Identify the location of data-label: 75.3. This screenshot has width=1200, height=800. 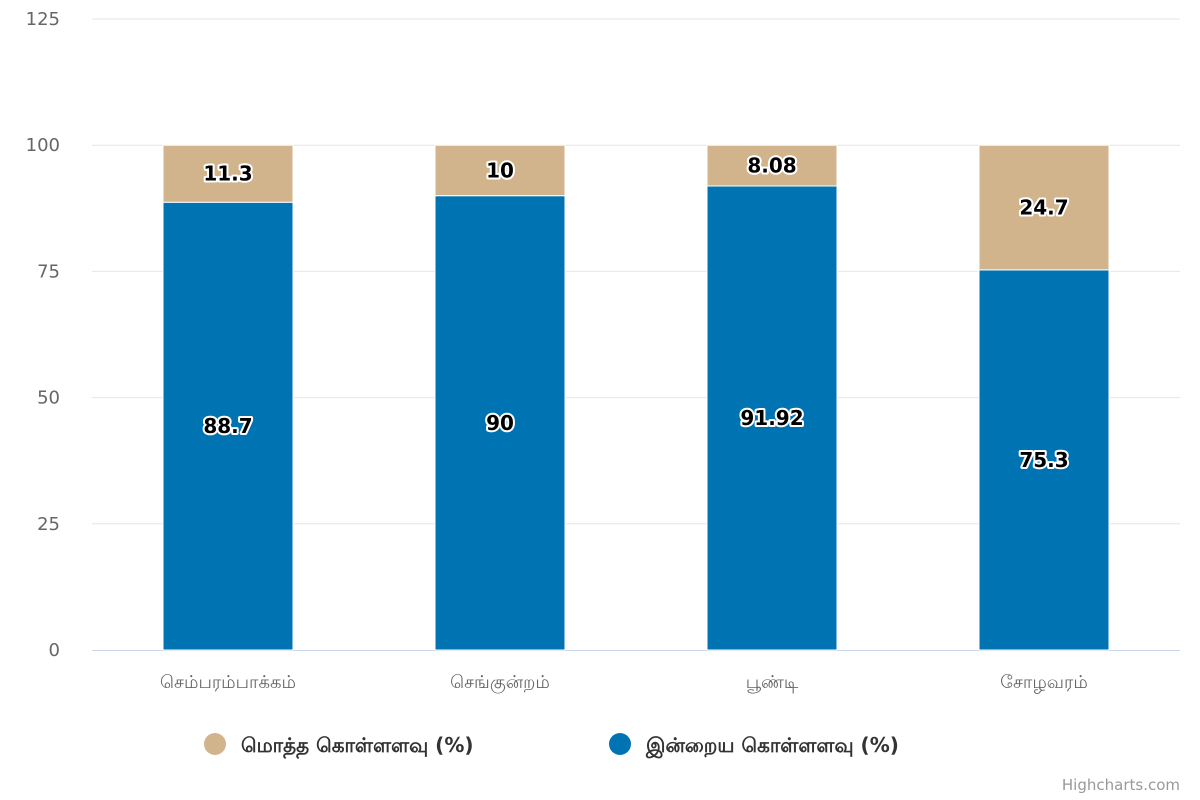
(1043, 460).